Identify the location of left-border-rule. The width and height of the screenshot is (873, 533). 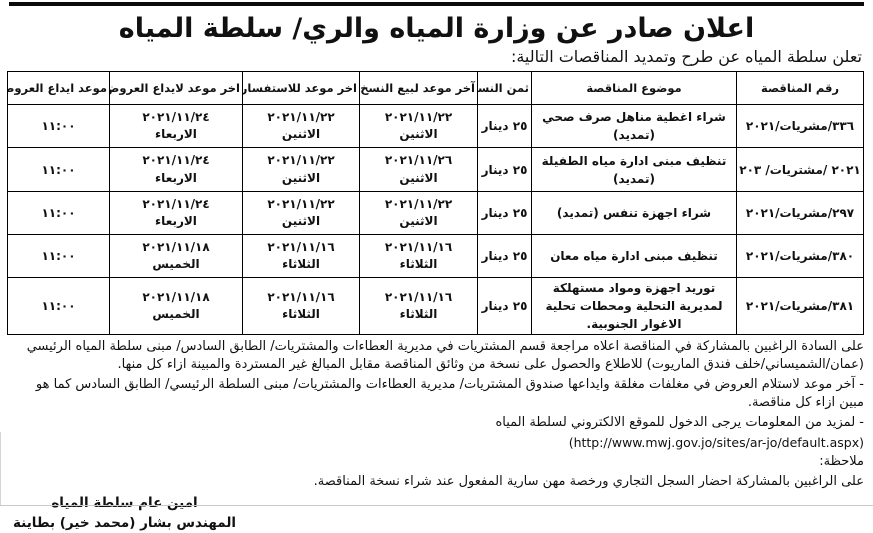
(0, 468).